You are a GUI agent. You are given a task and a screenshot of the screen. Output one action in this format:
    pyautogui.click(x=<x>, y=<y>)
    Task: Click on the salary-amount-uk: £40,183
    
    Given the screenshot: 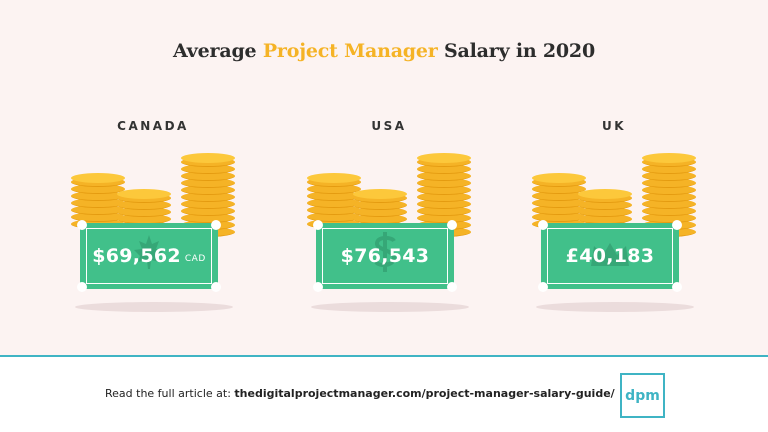 What is the action you would take?
    pyautogui.click(x=610, y=256)
    